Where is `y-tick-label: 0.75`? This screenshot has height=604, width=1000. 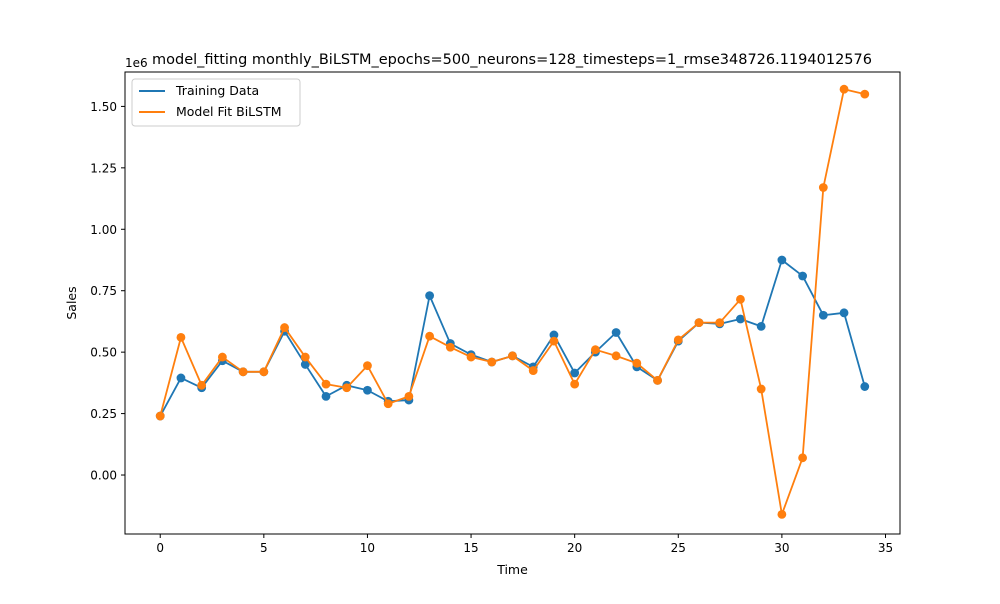 y-tick-label: 0.75 is located at coordinates (103, 291).